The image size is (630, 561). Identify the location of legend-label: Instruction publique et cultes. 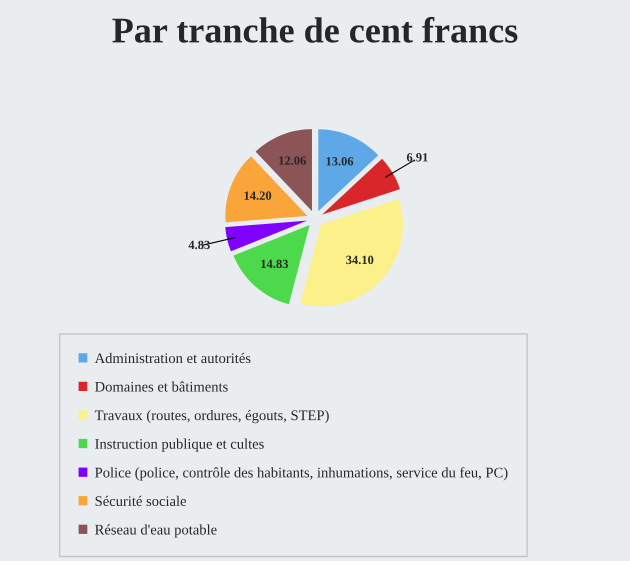
(179, 445).